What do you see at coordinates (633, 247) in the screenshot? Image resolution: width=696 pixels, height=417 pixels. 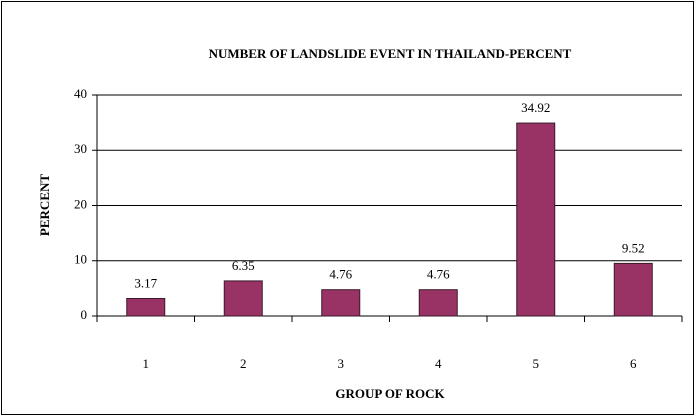 I see `value-label: 9.52` at bounding box center [633, 247].